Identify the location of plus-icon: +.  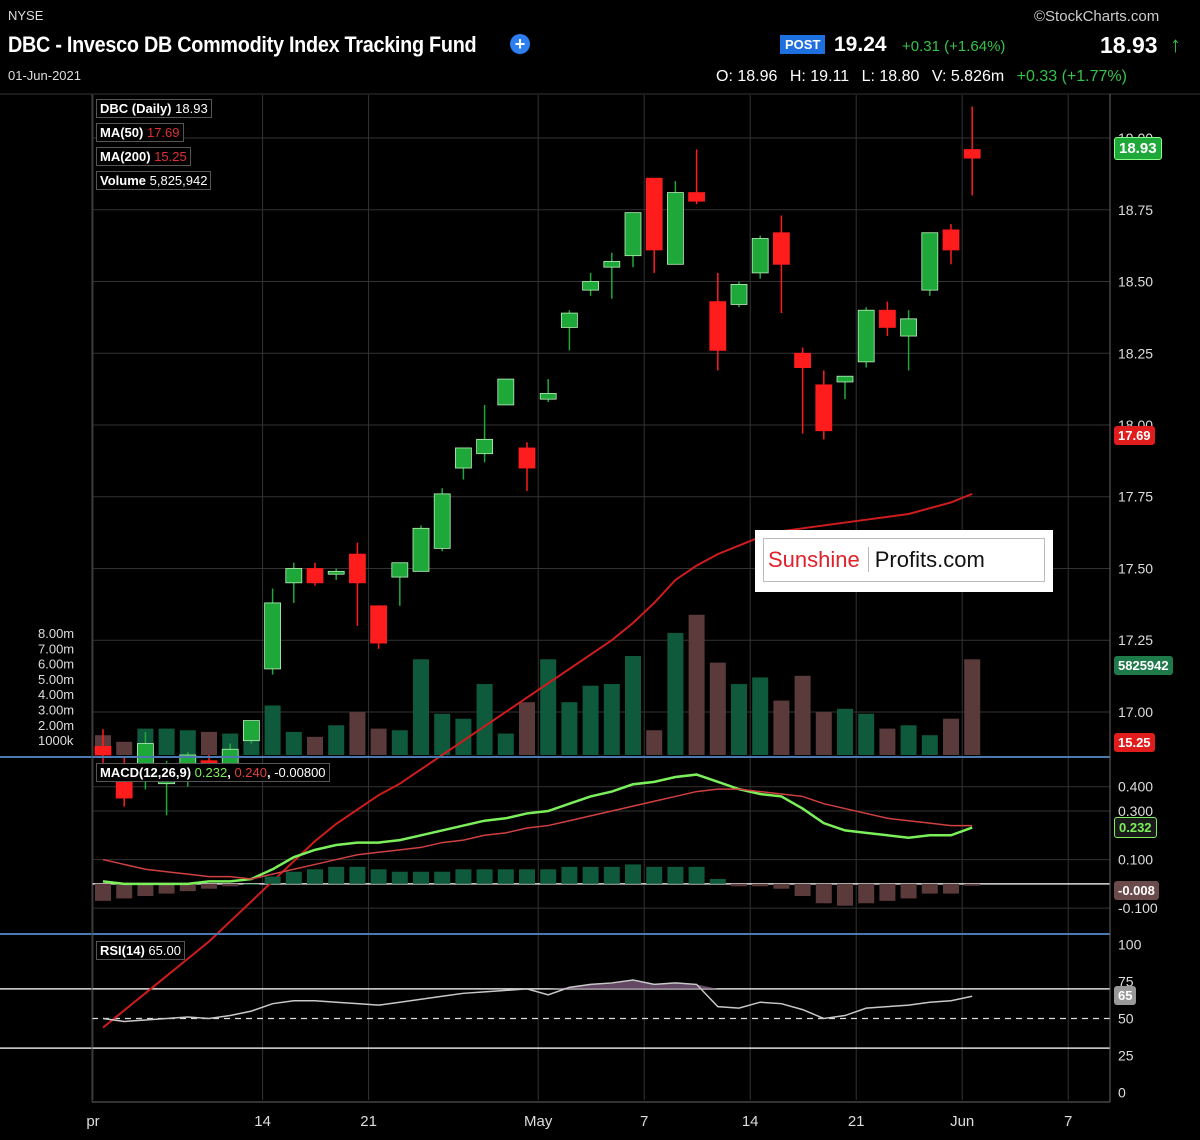
(520, 44).